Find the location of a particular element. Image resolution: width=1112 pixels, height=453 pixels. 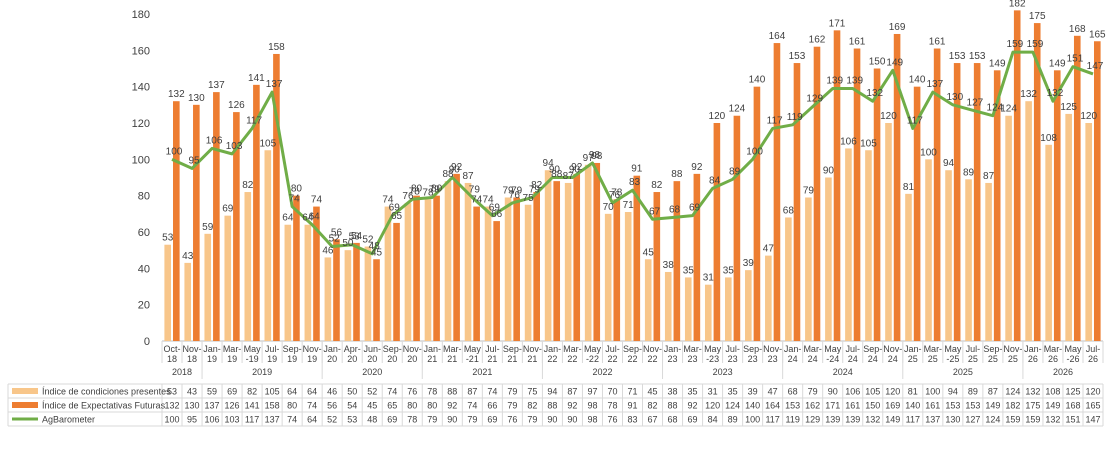

table-cell: 90 is located at coordinates (552, 420).